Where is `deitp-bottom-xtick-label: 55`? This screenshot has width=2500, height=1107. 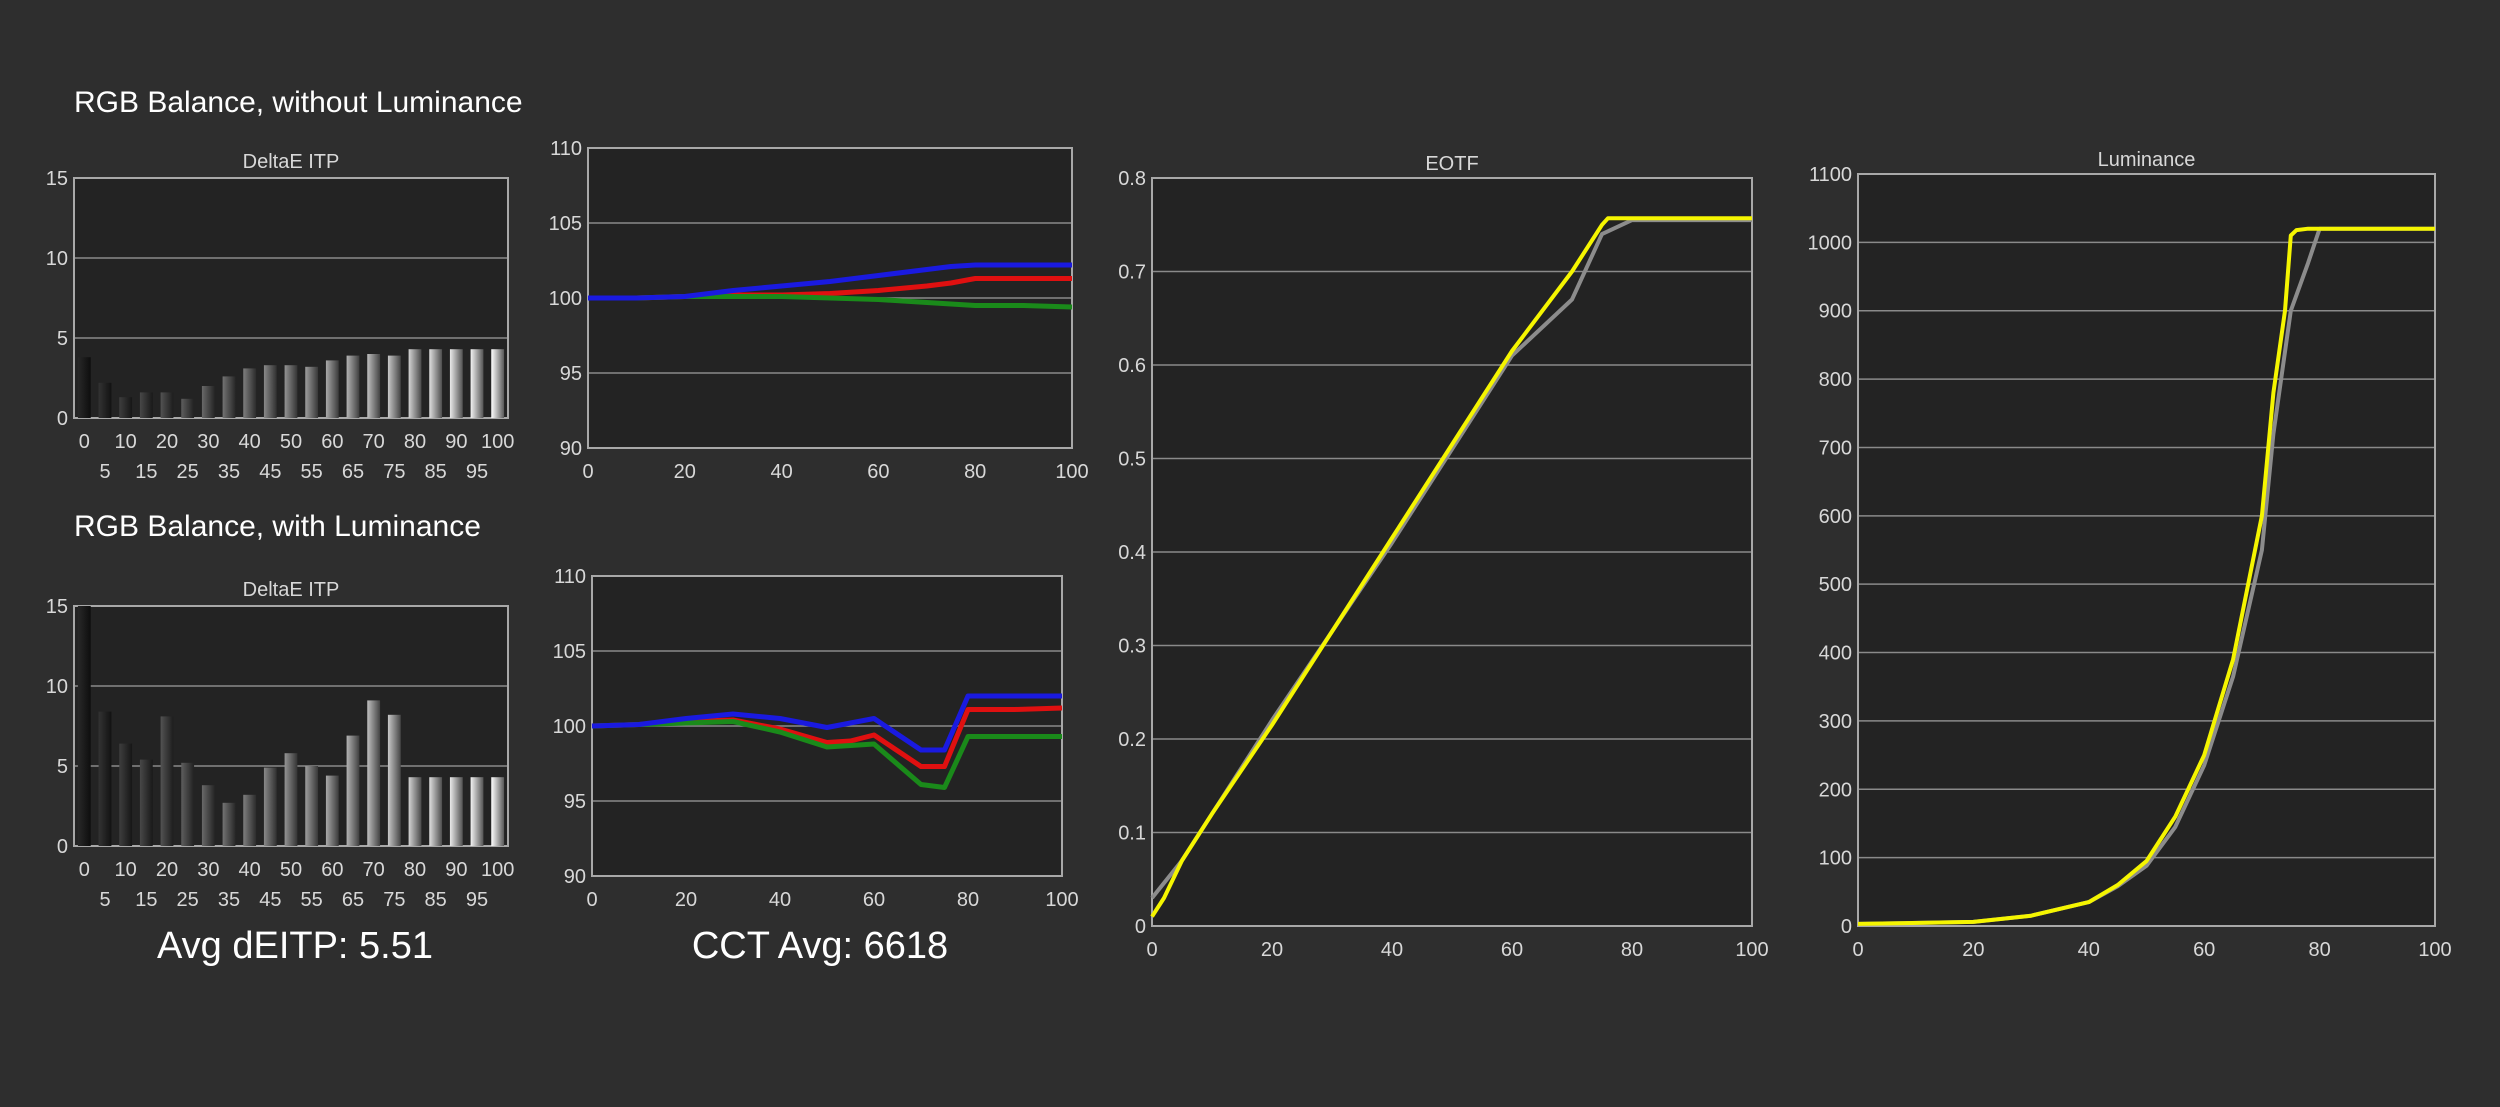 deitp-bottom-xtick-label: 55 is located at coordinates (312, 900).